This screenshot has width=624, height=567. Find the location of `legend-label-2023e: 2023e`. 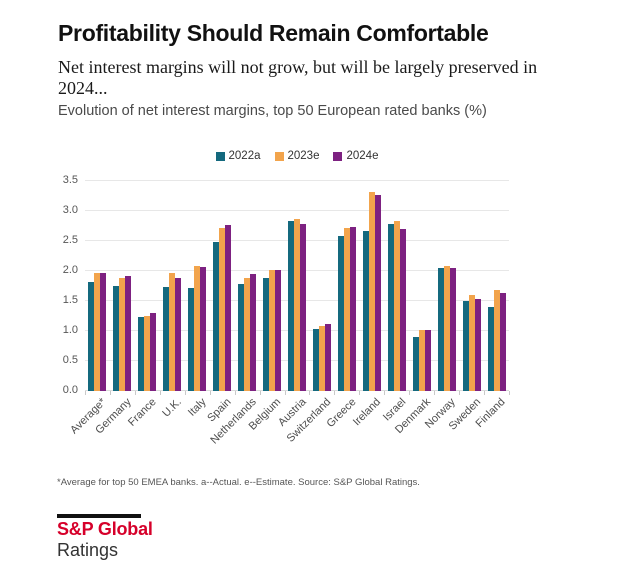

legend-label-2023e: 2023e is located at coordinates (303, 156).